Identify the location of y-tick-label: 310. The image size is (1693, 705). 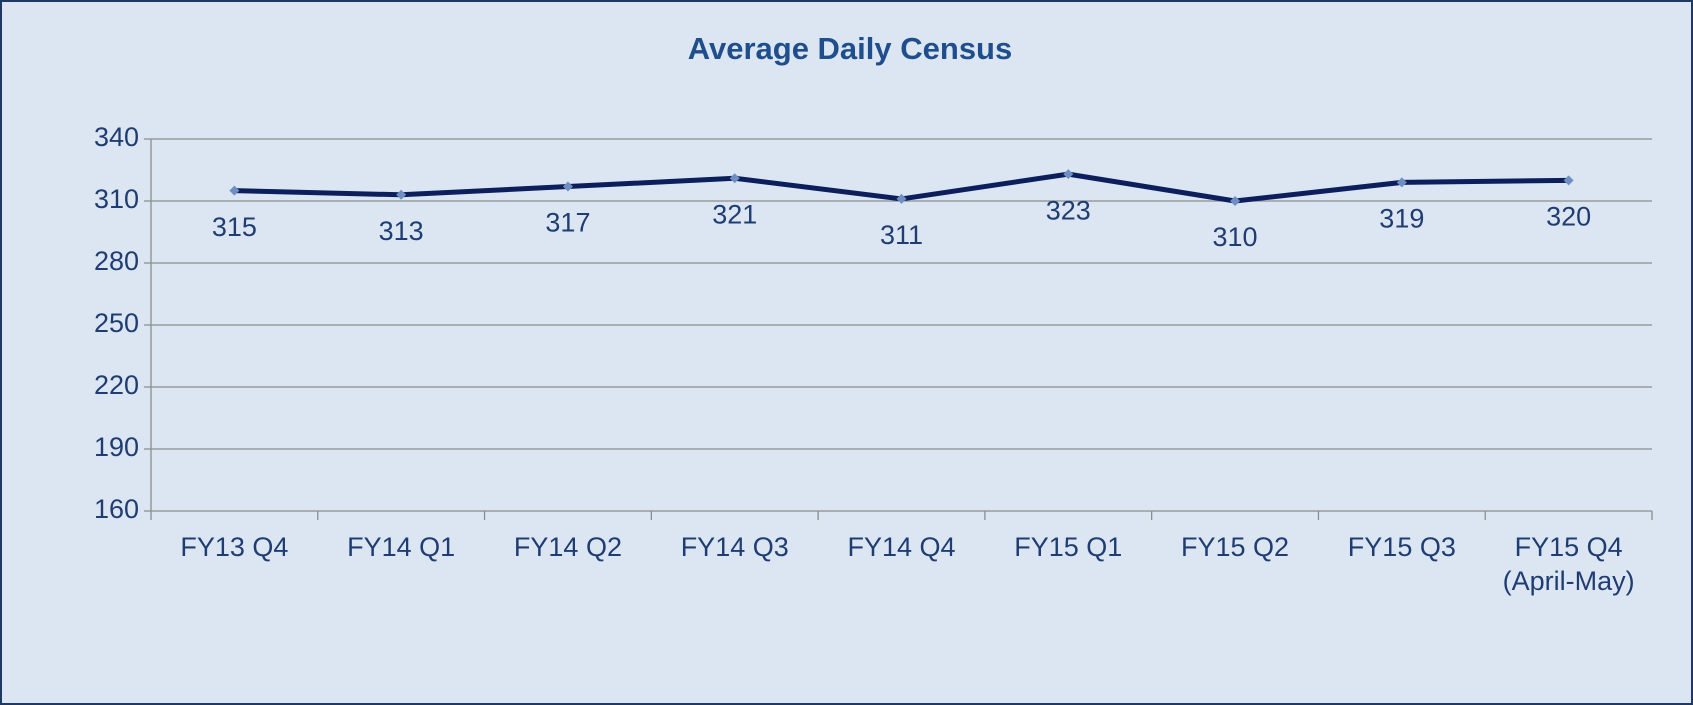
(116, 199).